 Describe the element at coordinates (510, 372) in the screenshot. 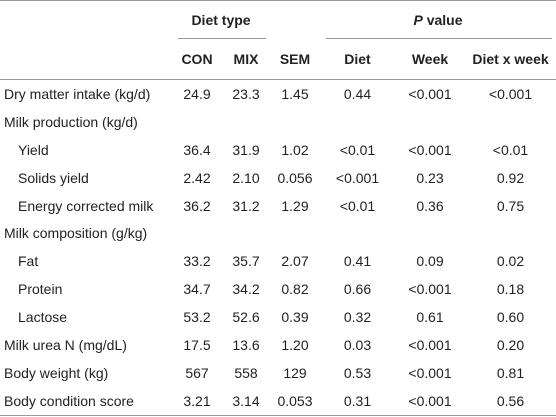

I see `cell: 0.81` at that location.